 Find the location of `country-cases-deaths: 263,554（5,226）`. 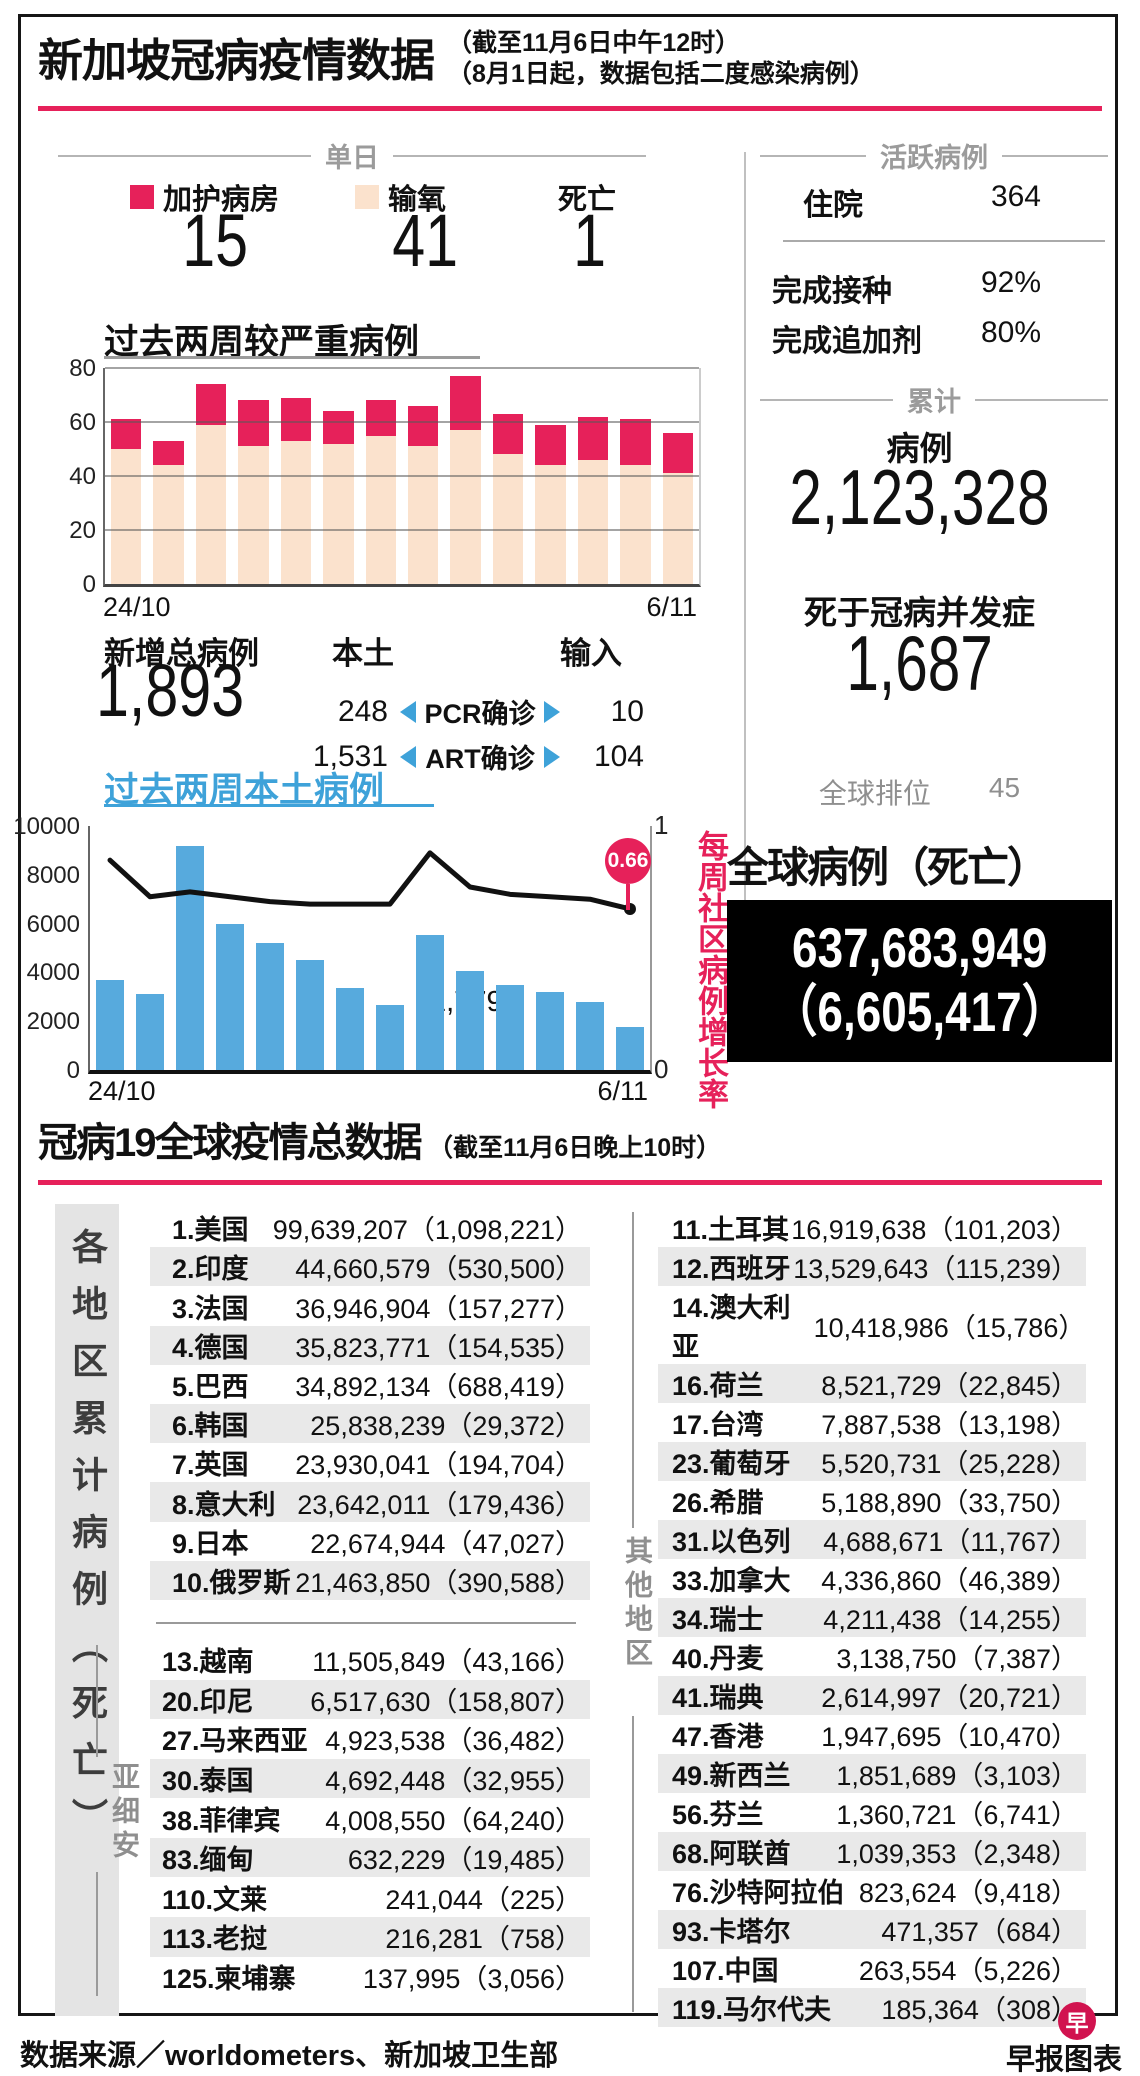

country-cases-deaths: 263,554（5,226） is located at coordinates (968, 1971).